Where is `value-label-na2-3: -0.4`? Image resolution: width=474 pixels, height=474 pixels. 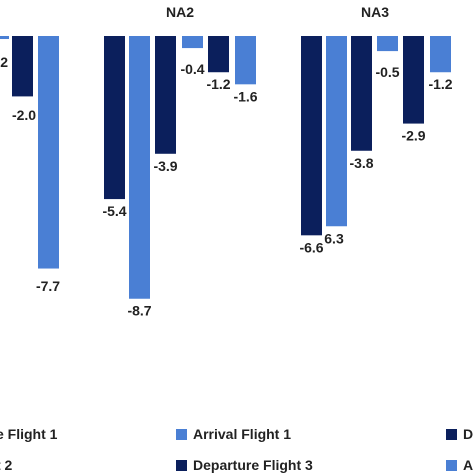 value-label-na2-3: -0.4 is located at coordinates (192, 69).